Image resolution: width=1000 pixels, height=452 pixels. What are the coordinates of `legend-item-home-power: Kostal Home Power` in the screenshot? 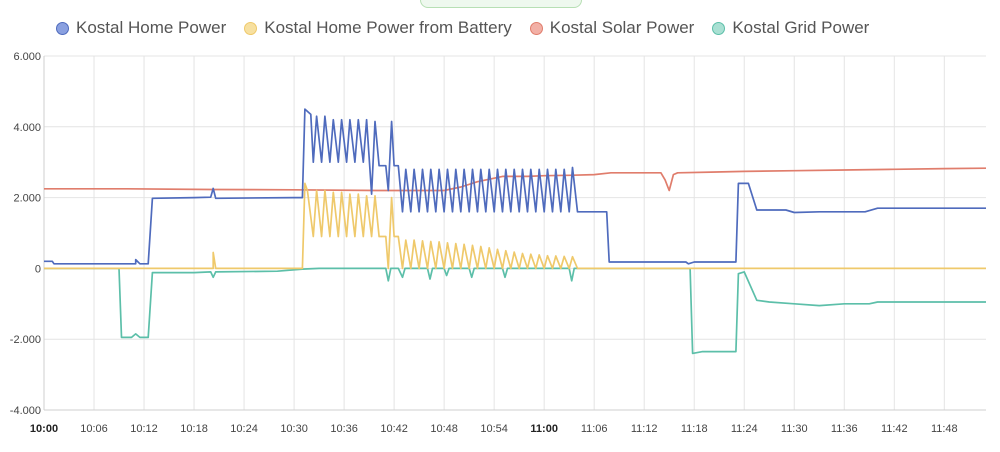 It's located at (141, 28).